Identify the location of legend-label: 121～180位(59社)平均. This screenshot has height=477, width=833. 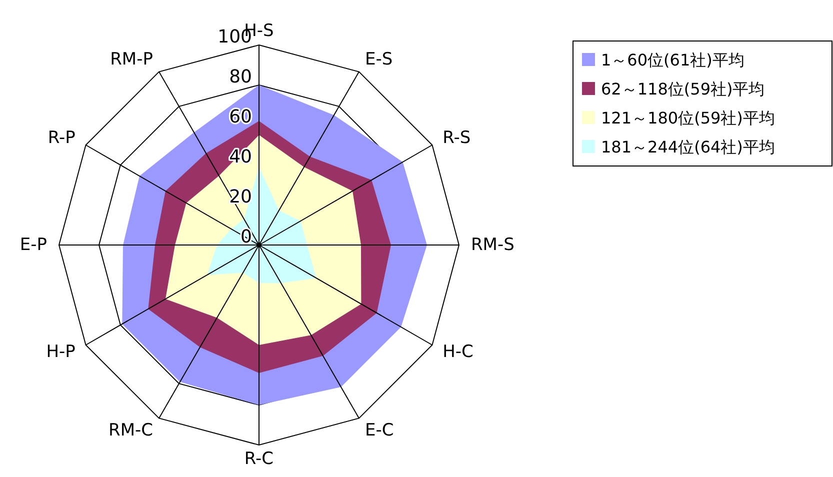
(688, 118).